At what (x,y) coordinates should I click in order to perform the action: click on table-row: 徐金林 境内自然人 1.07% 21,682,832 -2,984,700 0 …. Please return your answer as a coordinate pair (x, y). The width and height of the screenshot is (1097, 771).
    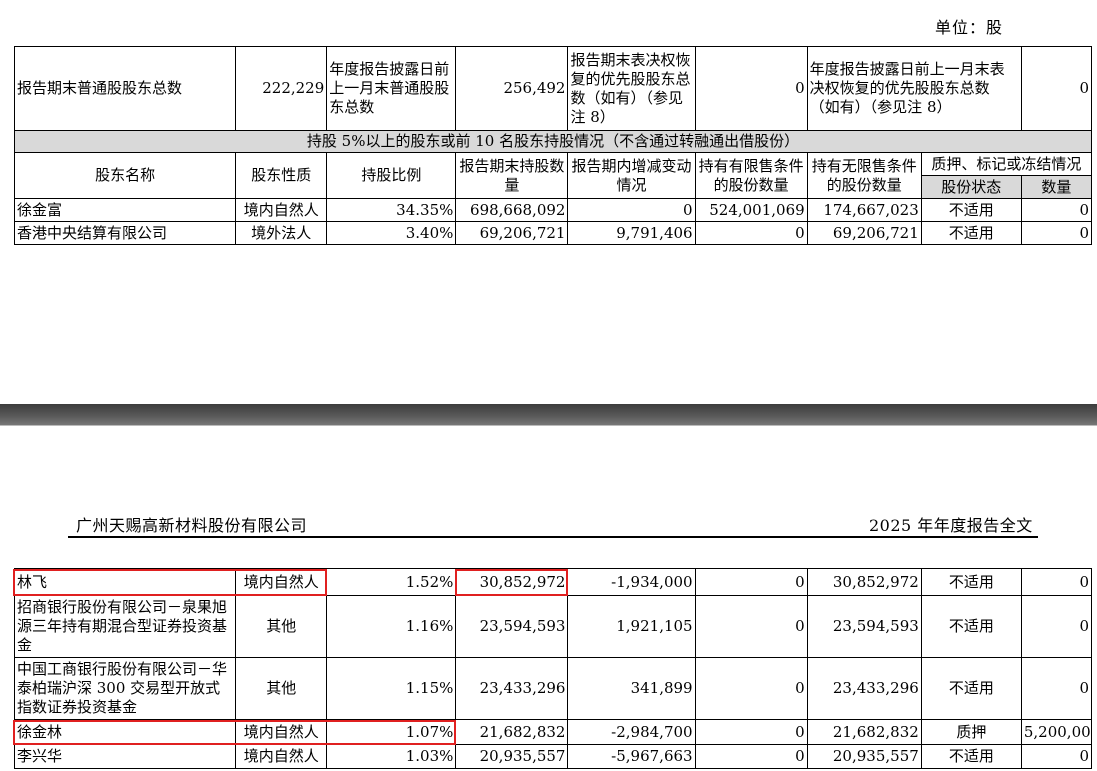
    Looking at the image, I should click on (553, 732).